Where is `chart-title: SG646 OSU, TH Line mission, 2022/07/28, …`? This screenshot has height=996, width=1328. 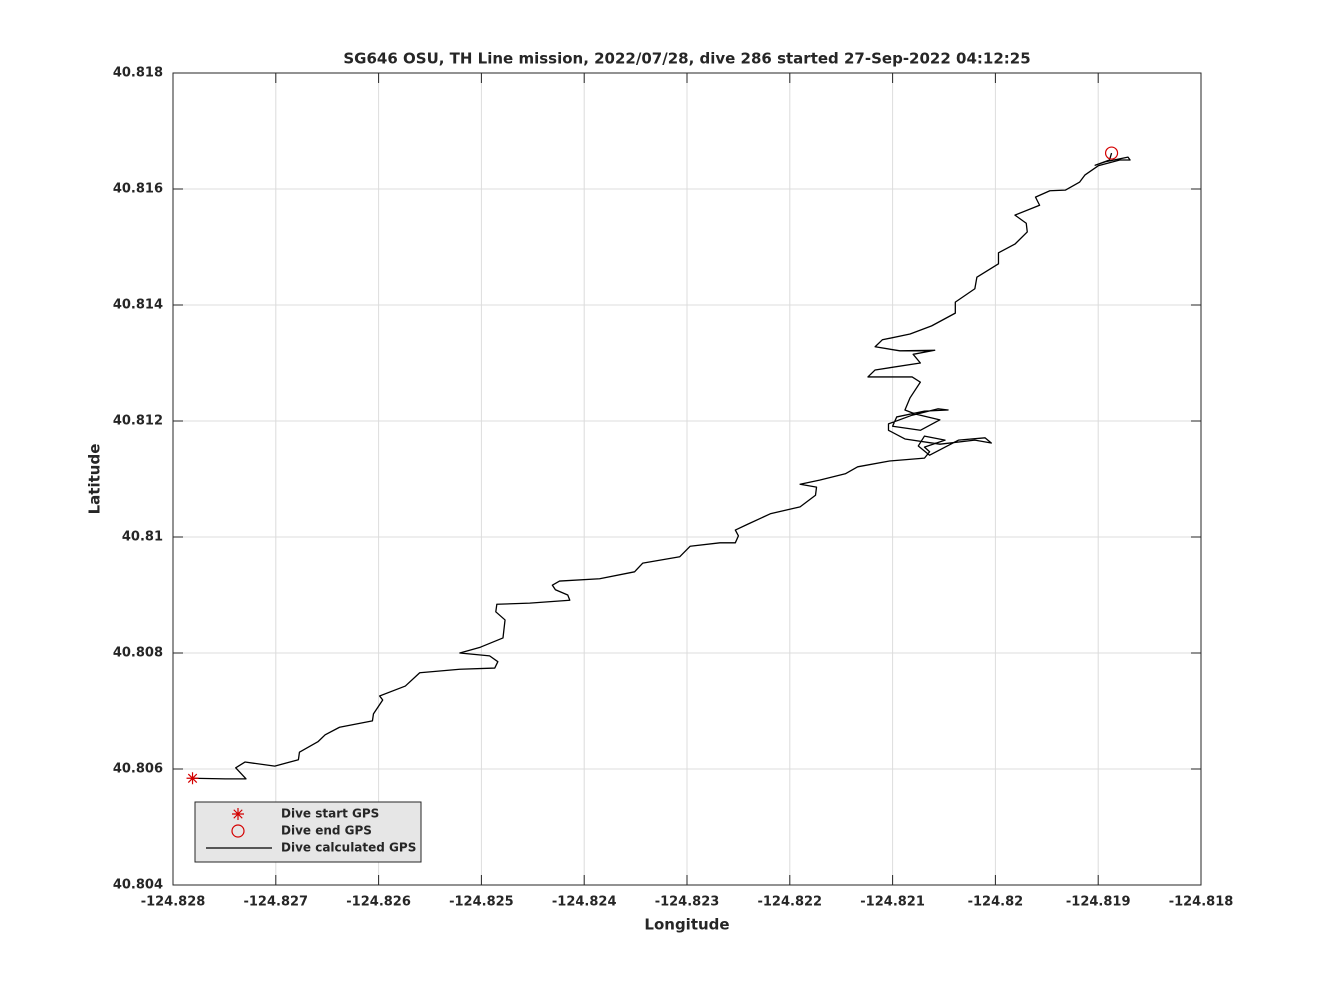 chart-title: SG646 OSU, TH Line mission, 2022/07/28, … is located at coordinates (686, 59).